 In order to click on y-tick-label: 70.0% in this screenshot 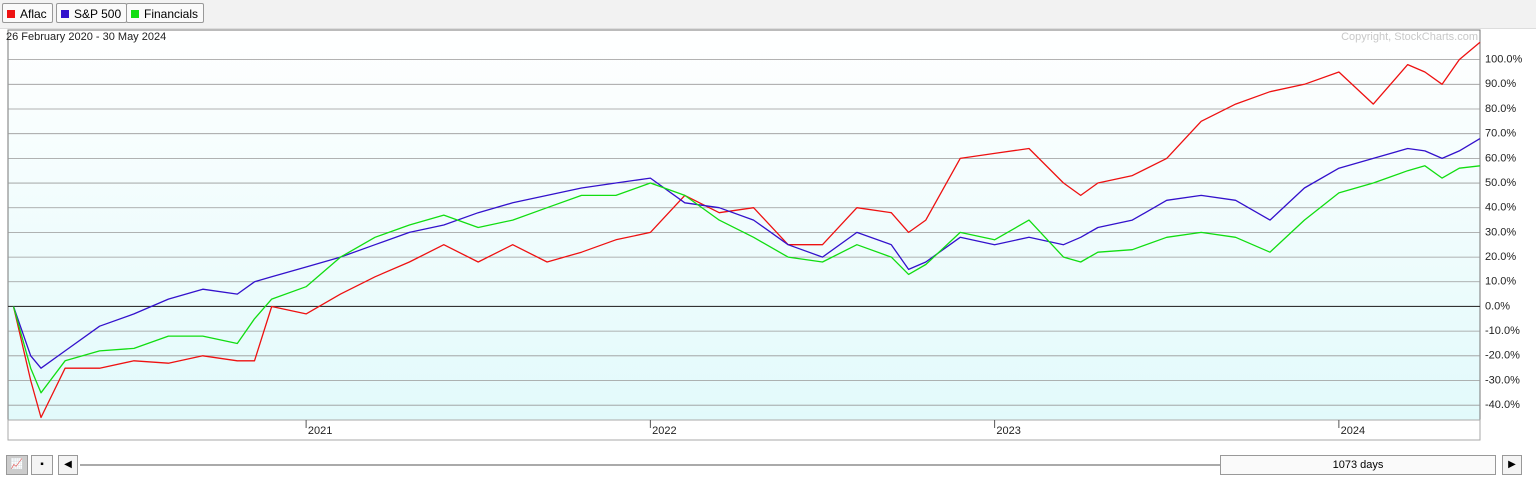, I will do `click(1500, 134)`.